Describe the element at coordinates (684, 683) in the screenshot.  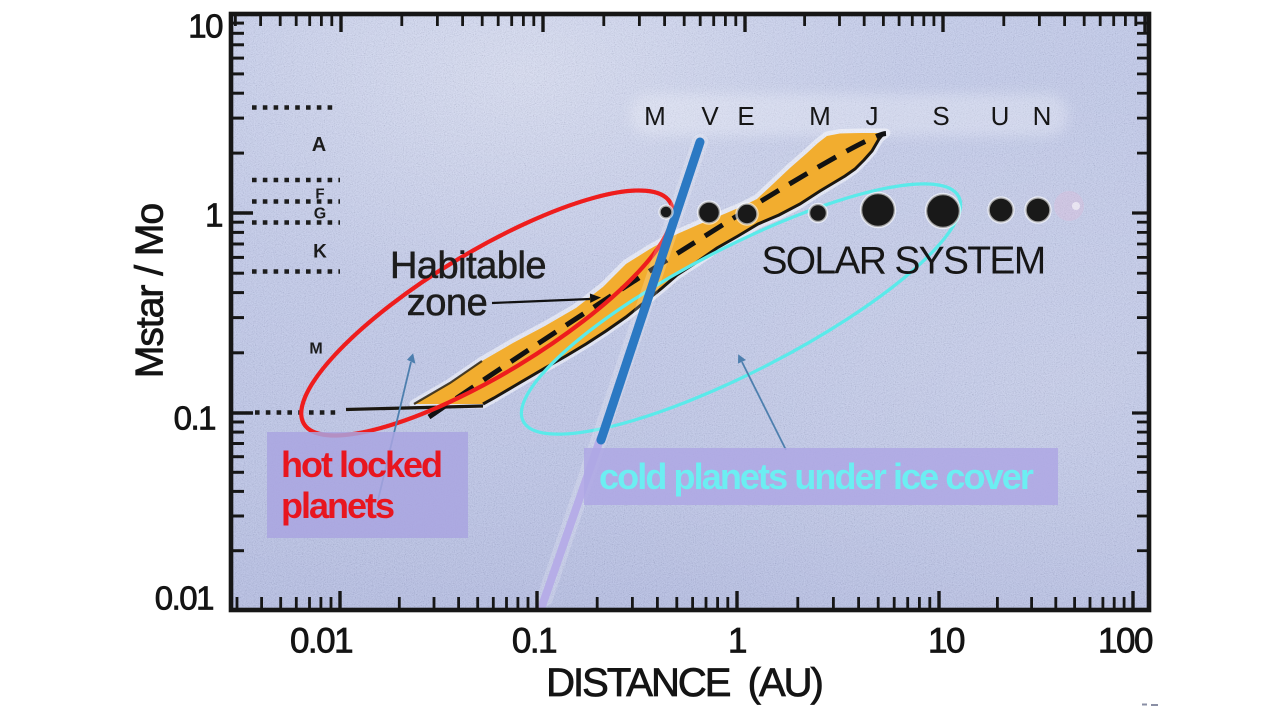
I see `svg-text: DISTANCE (AU)` at that location.